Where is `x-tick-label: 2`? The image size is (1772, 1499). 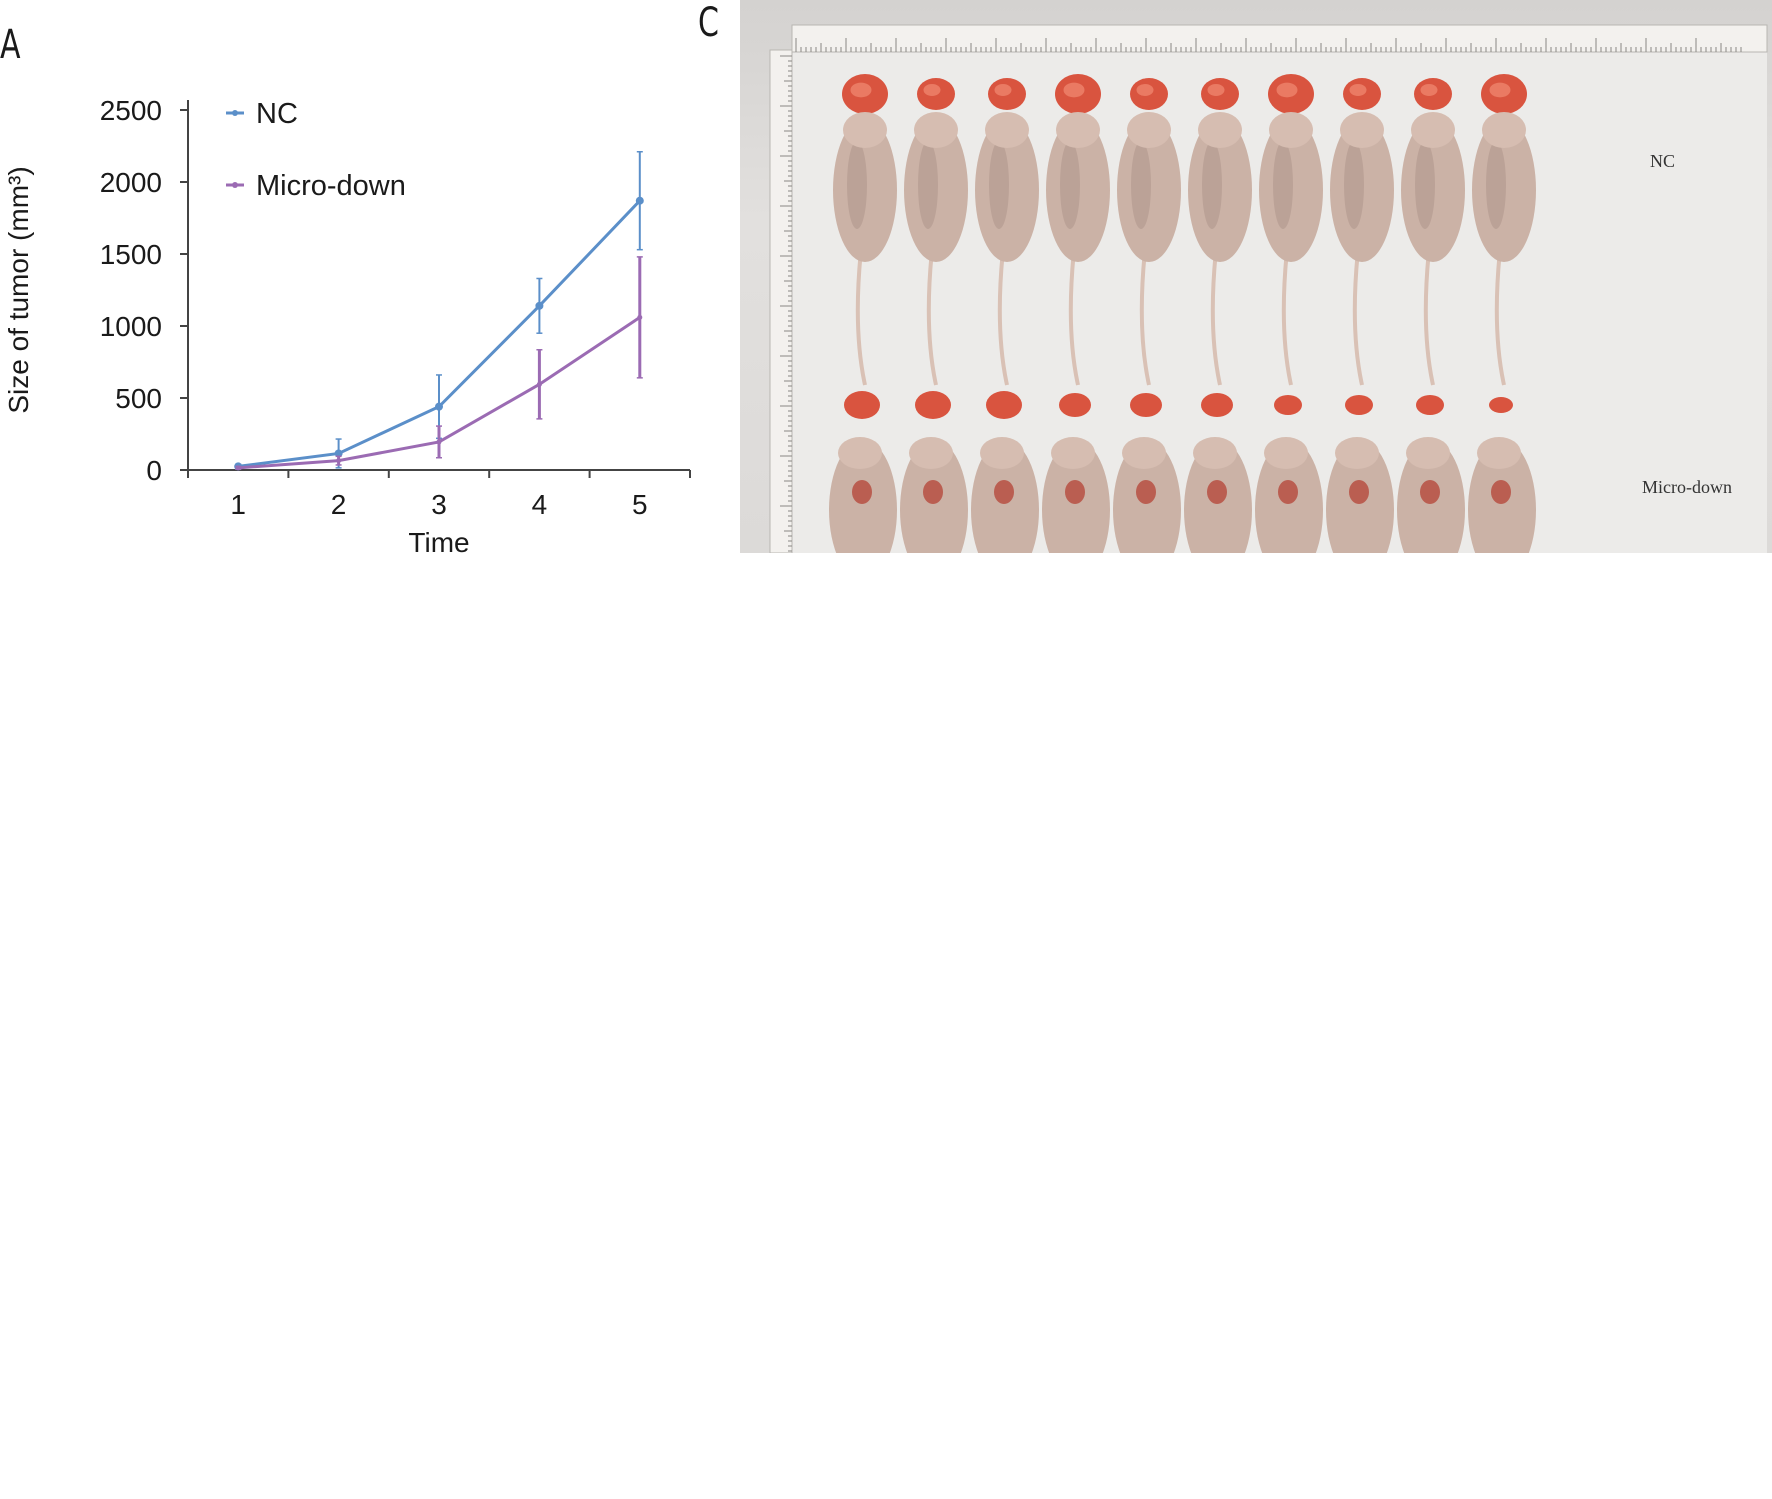 x-tick-label: 2 is located at coordinates (339, 504).